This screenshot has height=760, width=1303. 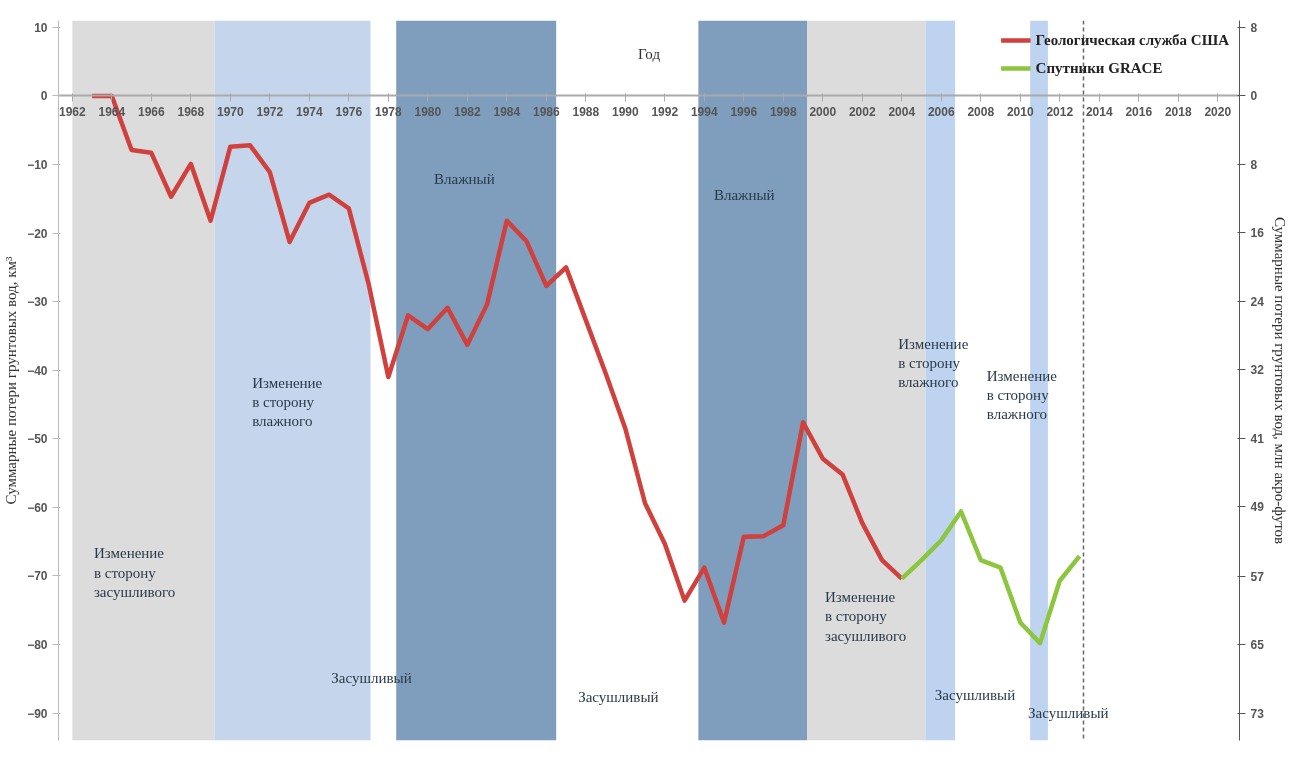 I want to click on y2-tick-label: 0, so click(x=1254, y=96).